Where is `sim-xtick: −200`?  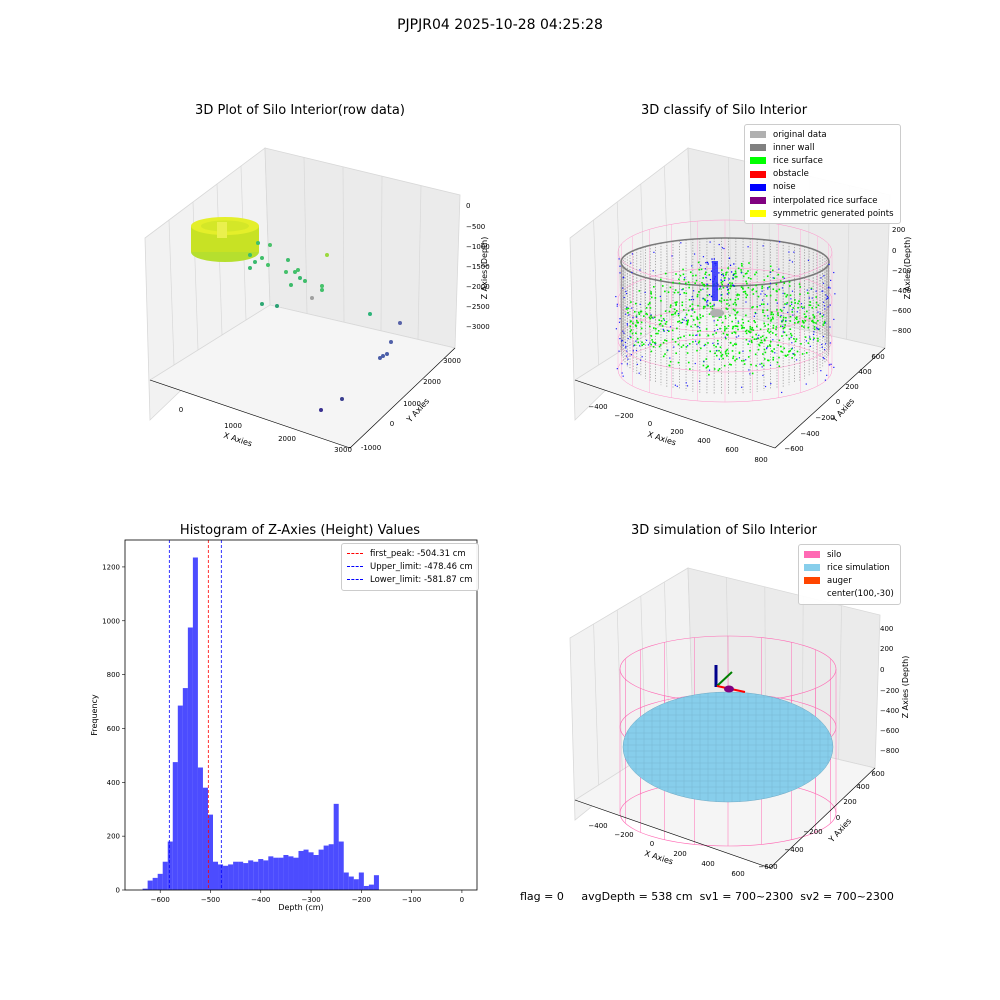 sim-xtick: −200 is located at coordinates (623, 835).